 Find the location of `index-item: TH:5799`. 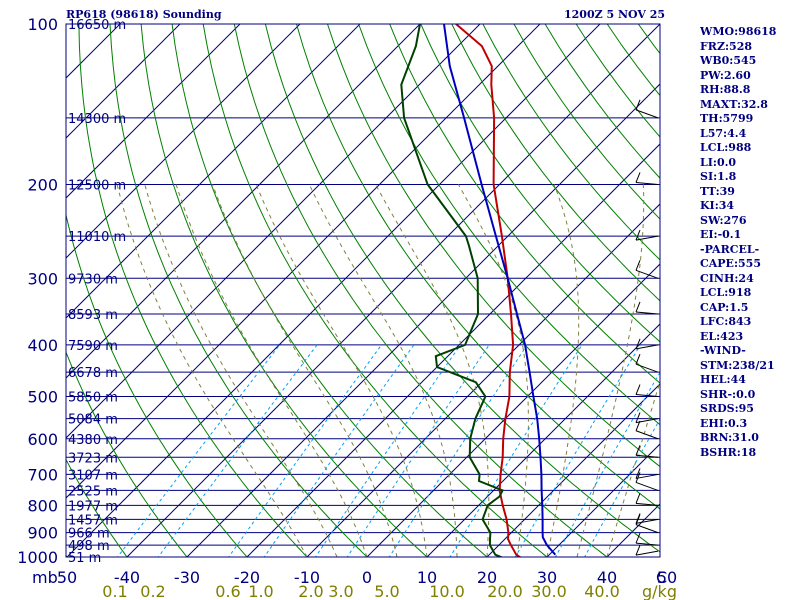

index-item: TH:5799 is located at coordinates (727, 118).